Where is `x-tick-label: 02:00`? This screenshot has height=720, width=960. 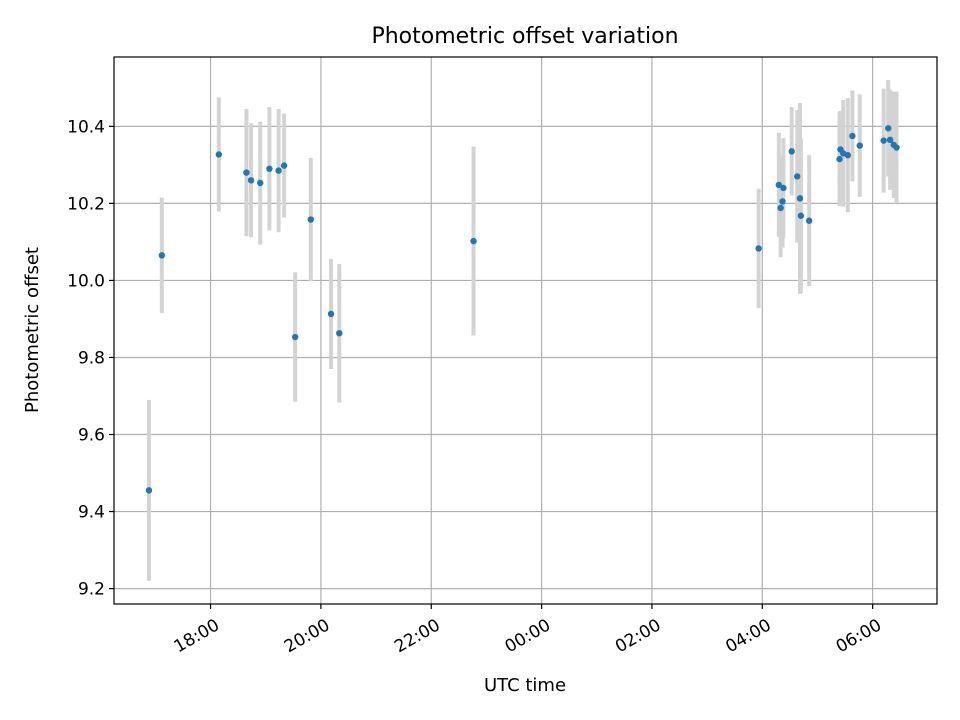
x-tick-label: 02:00 is located at coordinates (638, 636).